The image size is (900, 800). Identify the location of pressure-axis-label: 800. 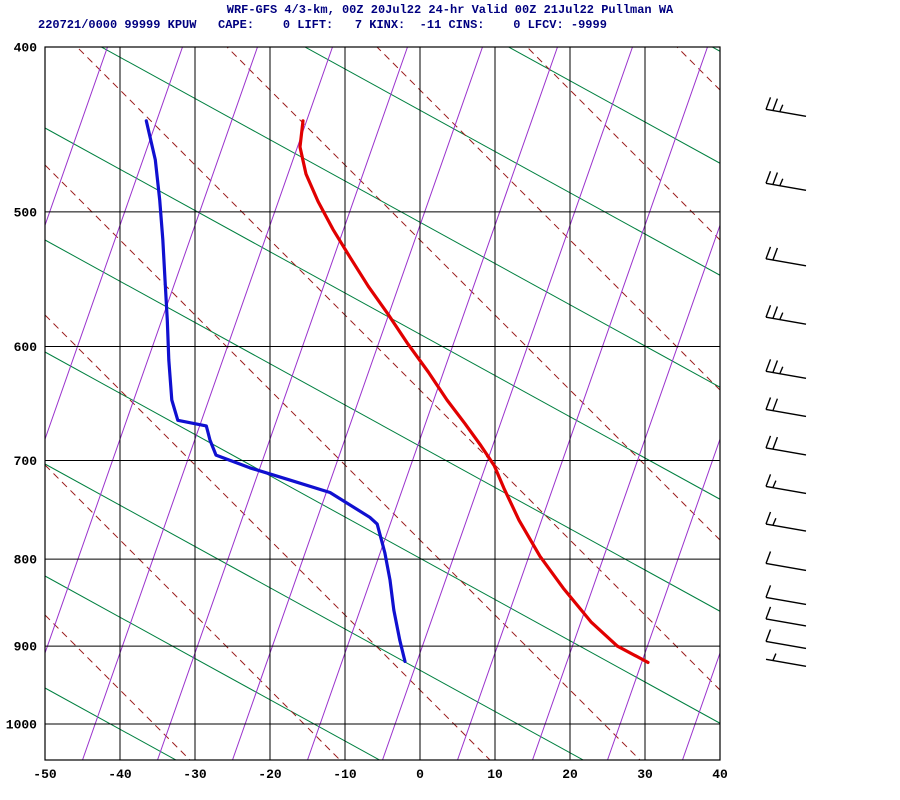
(26, 560).